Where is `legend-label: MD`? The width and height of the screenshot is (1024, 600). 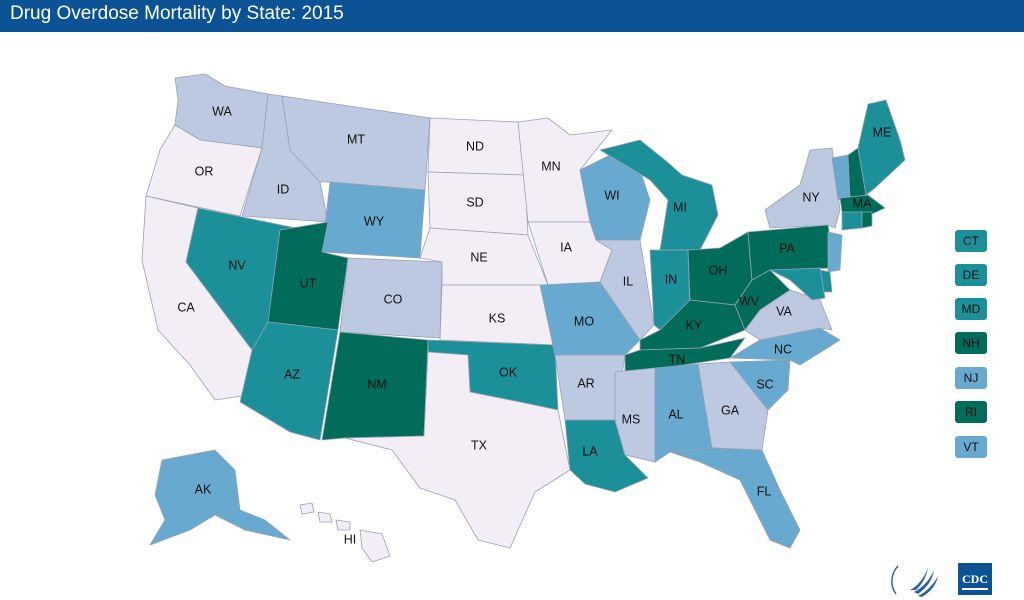 legend-label: MD is located at coordinates (971, 309).